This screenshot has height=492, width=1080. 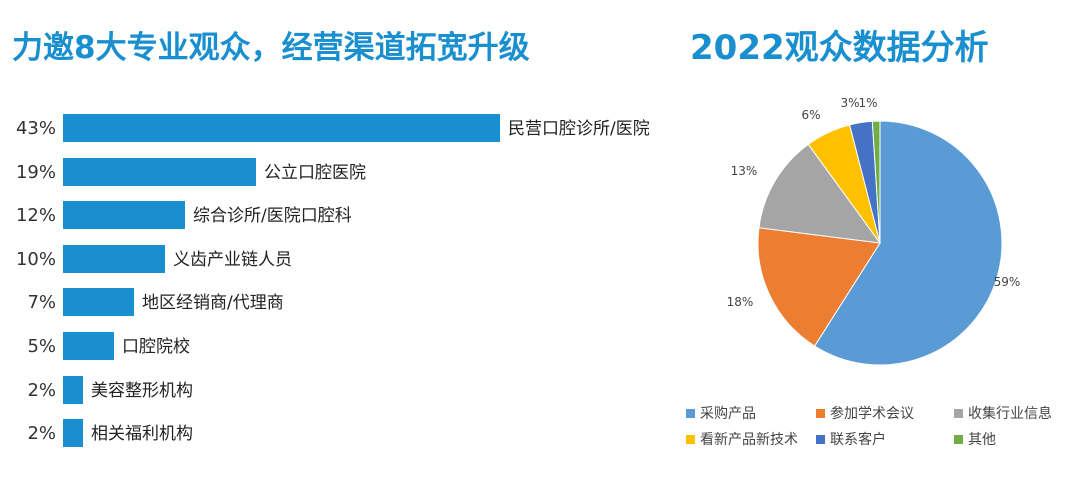 I want to click on bar-category-label: 相关福利机构, so click(x=142, y=434).